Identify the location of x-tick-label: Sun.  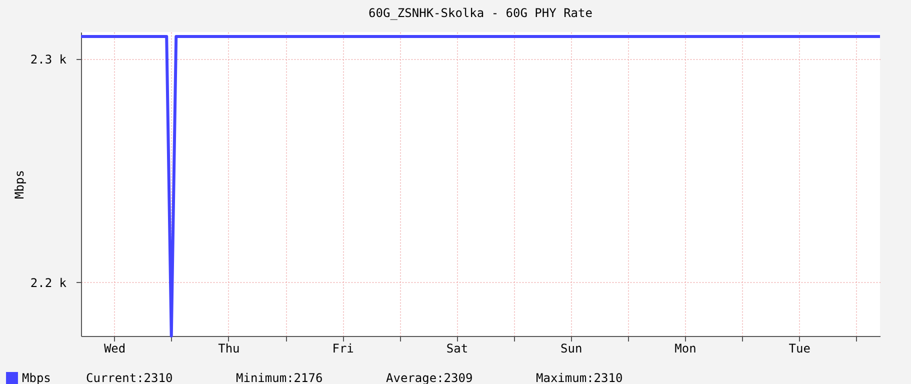
(571, 349).